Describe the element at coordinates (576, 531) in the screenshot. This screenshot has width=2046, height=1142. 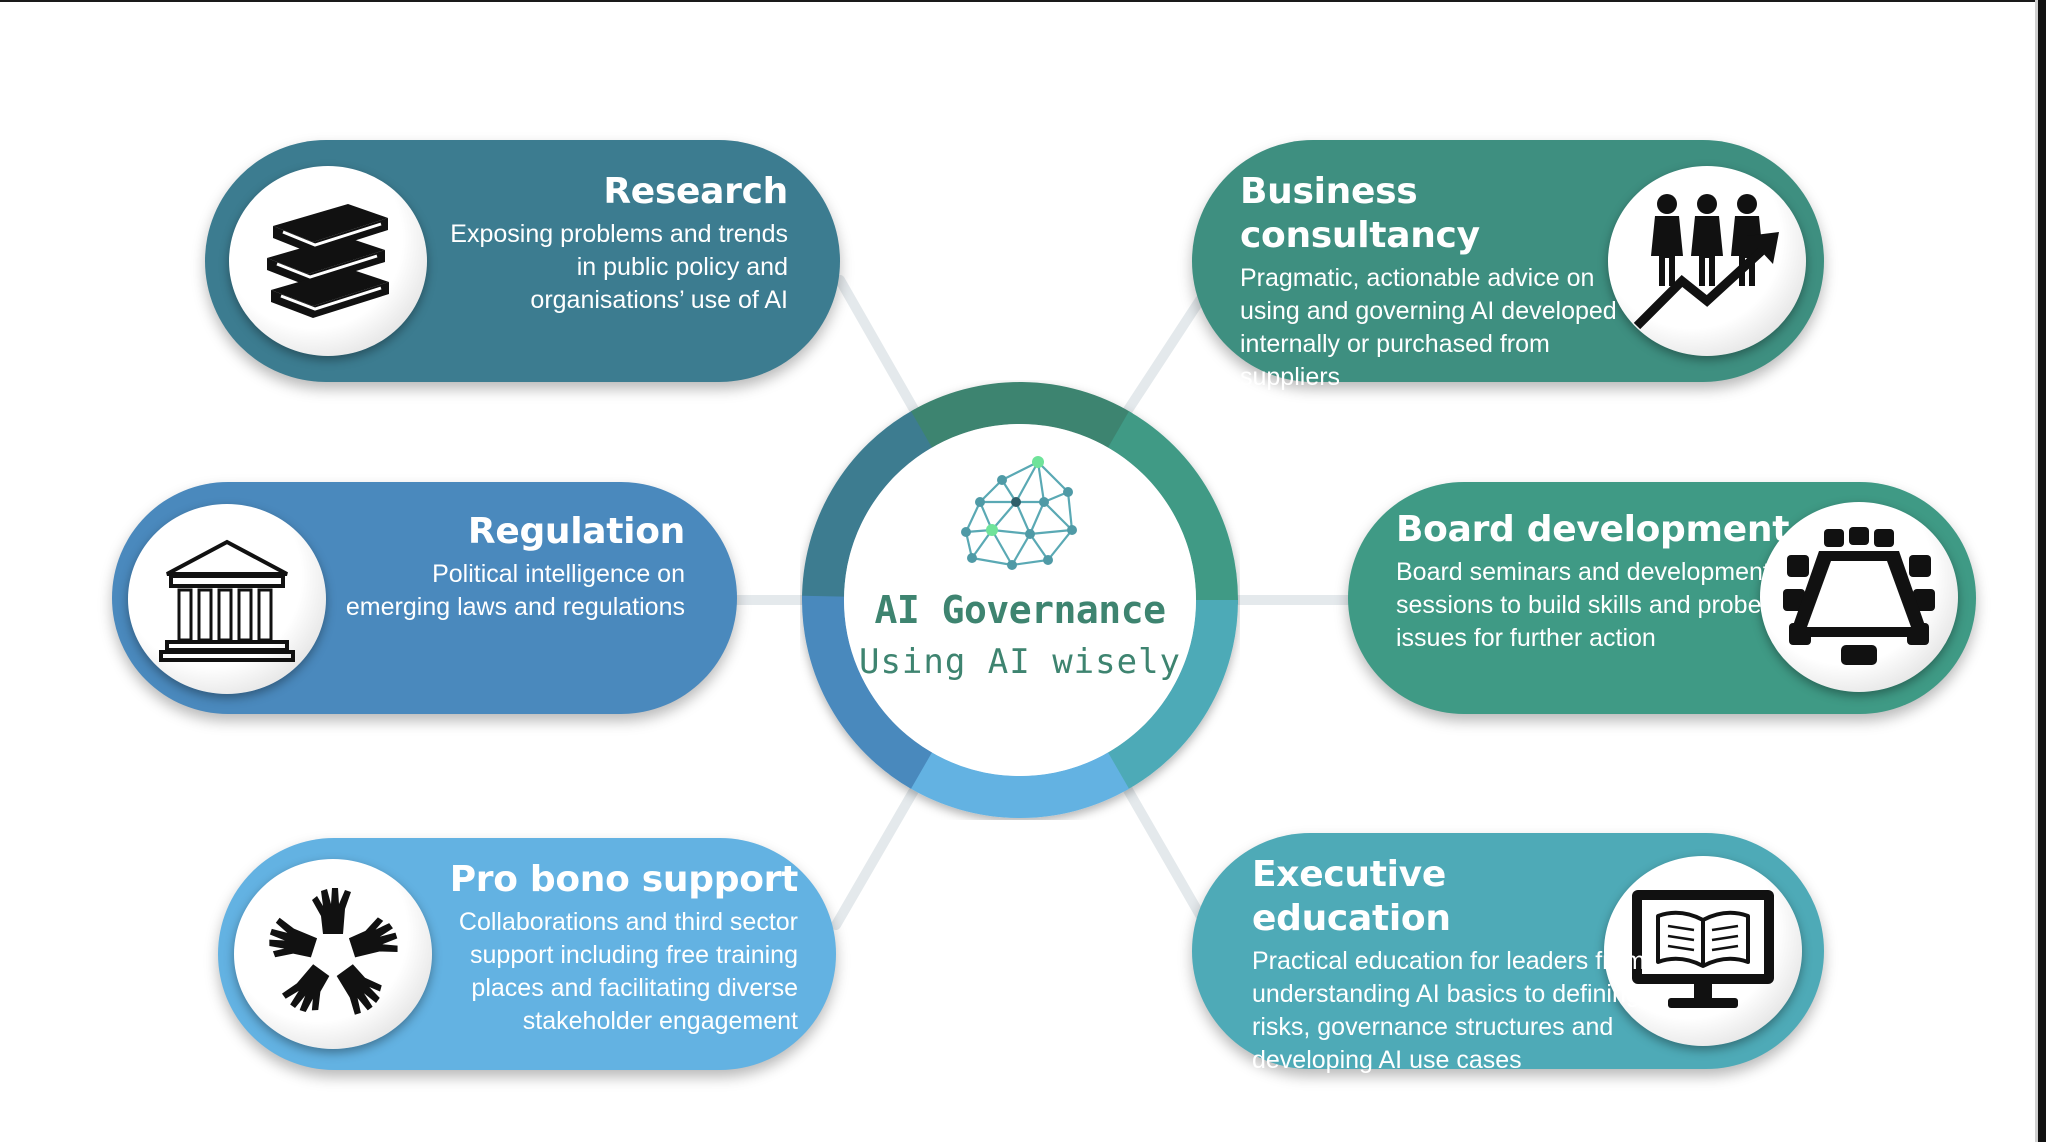
I see `regulation-title: Regulation` at that location.